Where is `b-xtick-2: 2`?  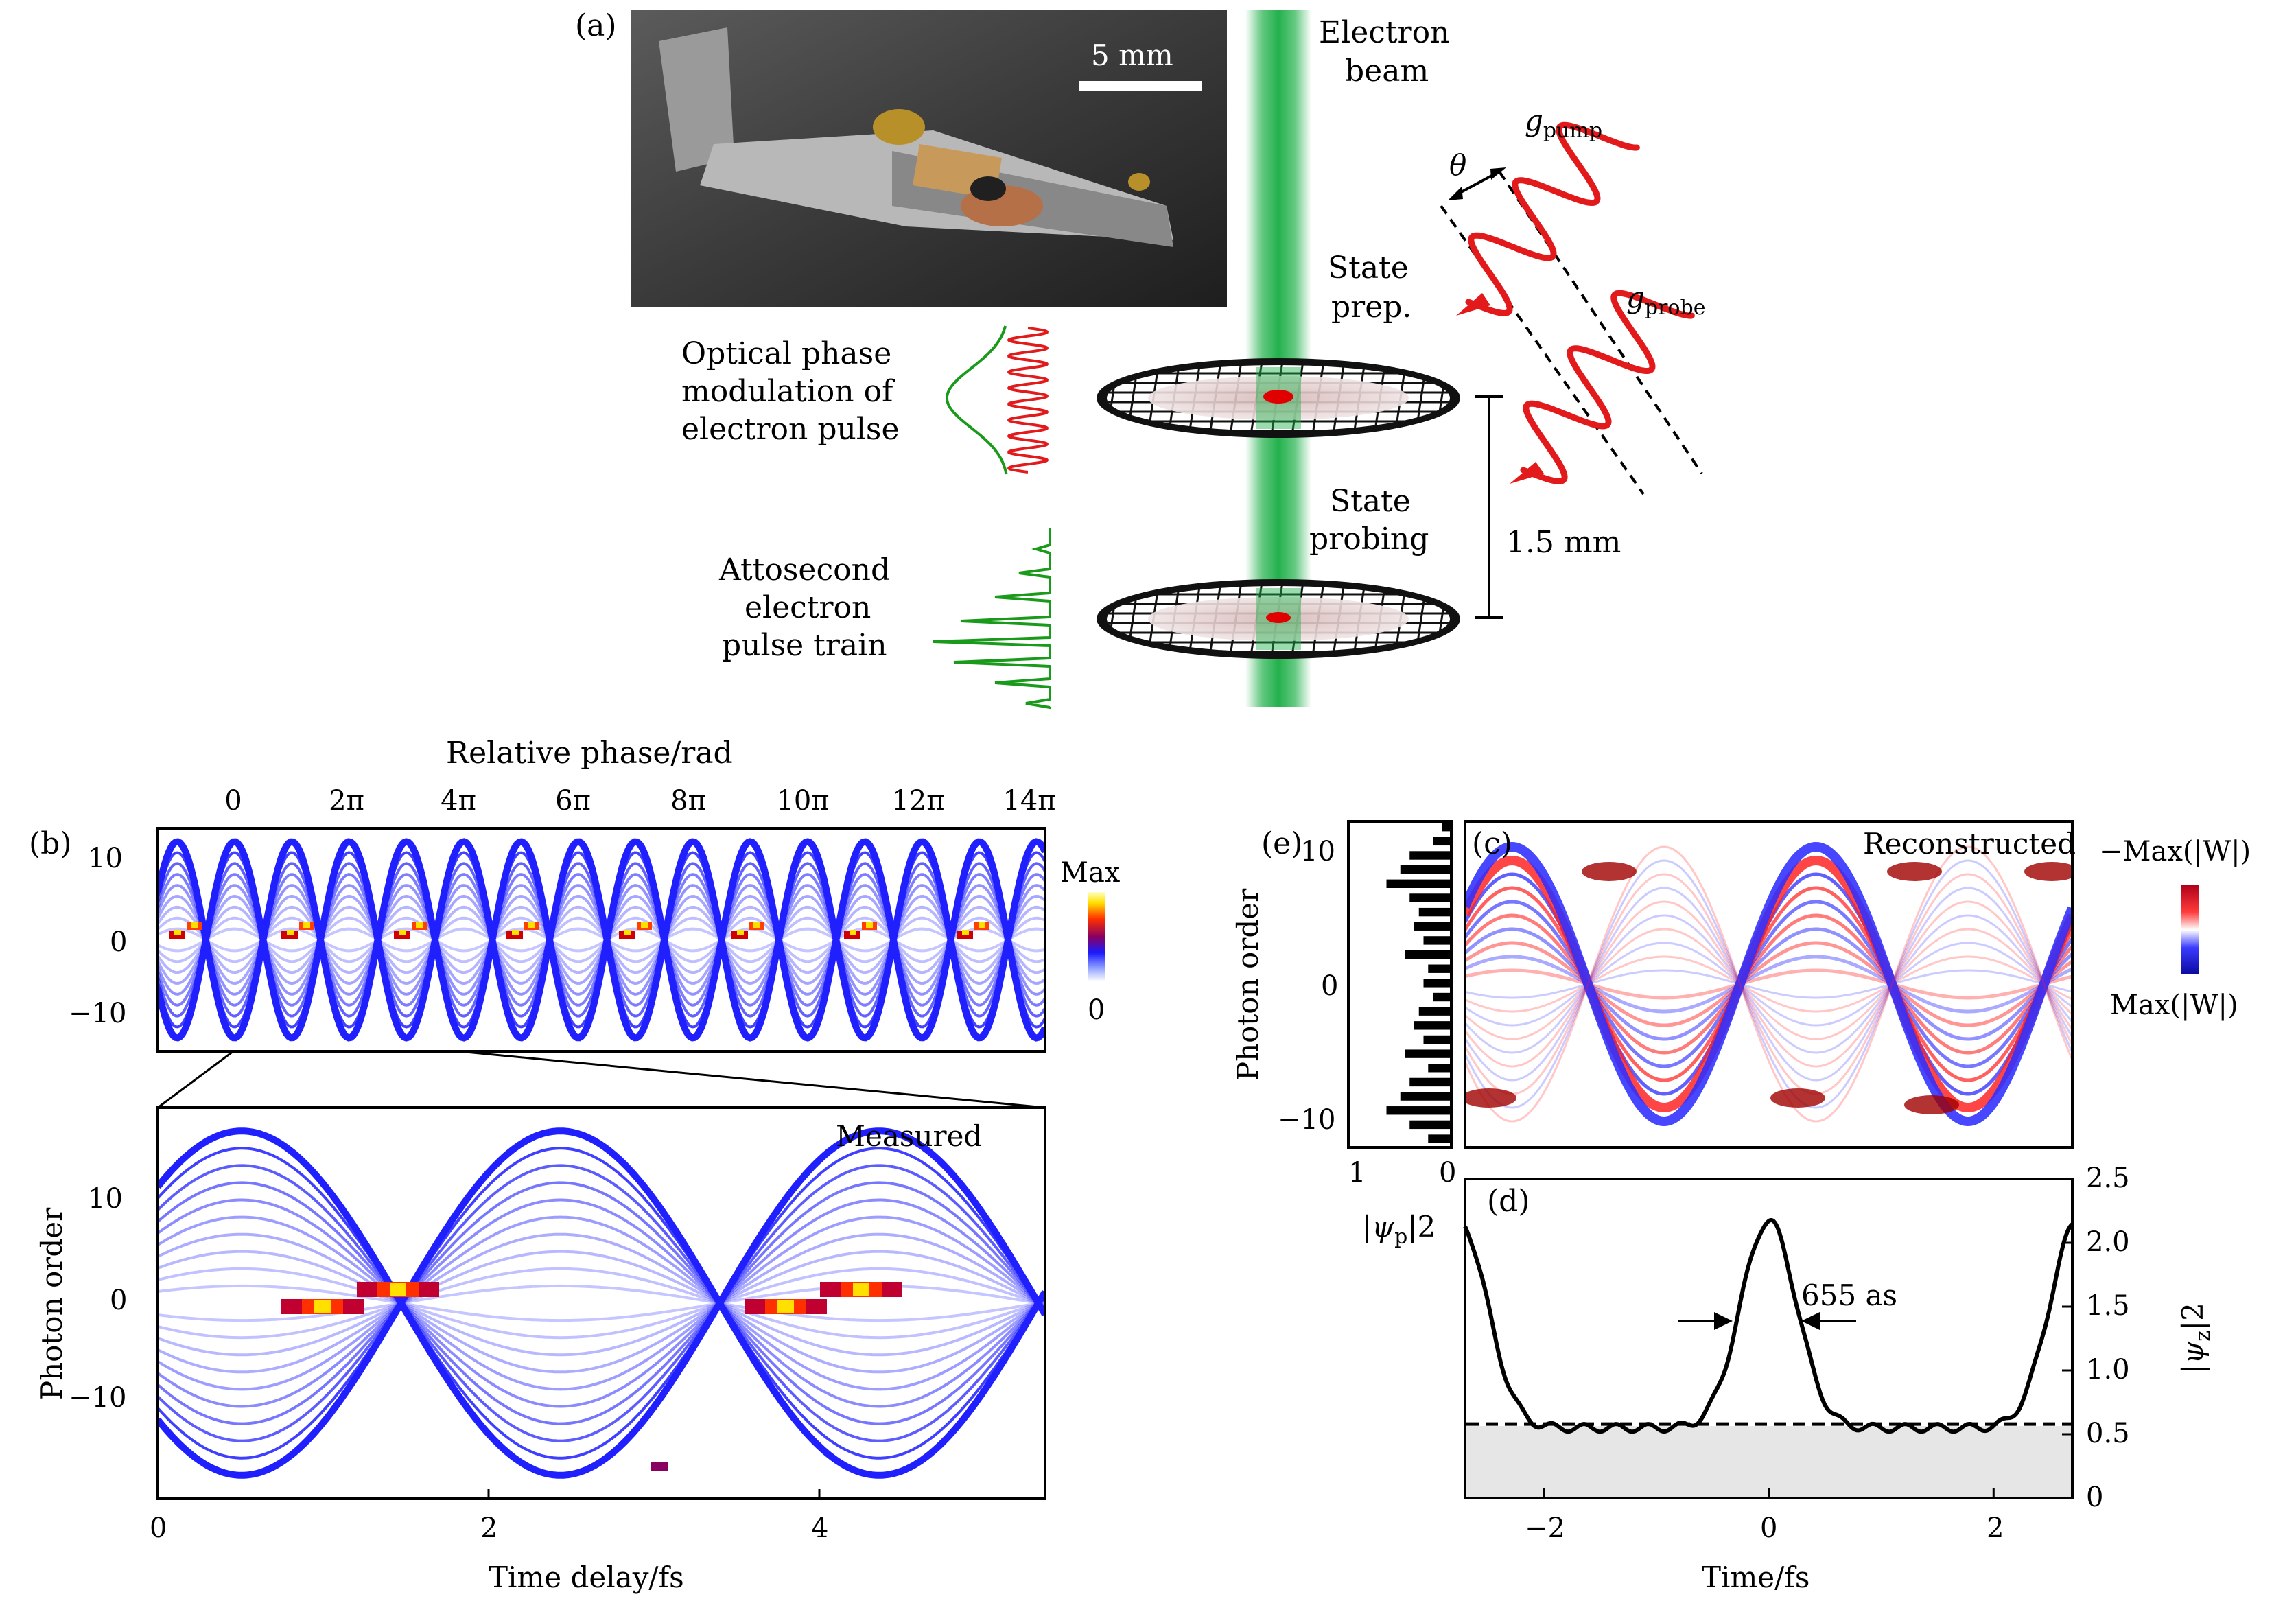 b-xtick-2: 2 is located at coordinates (488, 1528).